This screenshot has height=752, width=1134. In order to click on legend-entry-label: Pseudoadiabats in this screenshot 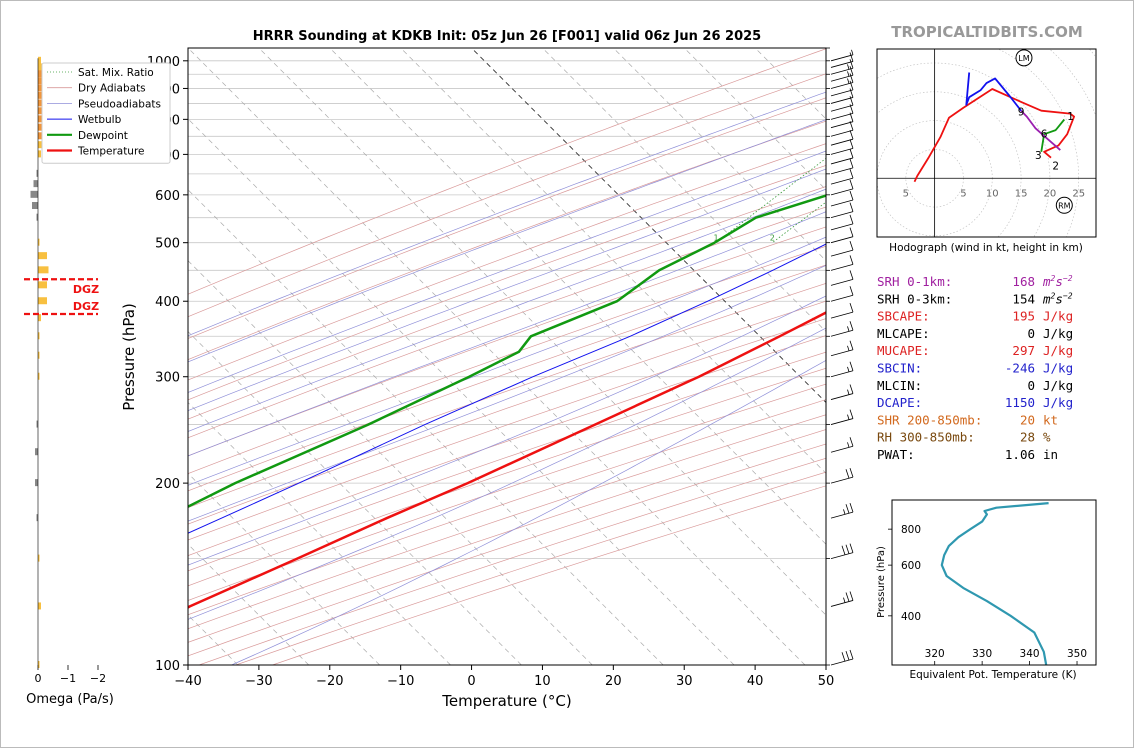, I will do `click(119, 104)`.